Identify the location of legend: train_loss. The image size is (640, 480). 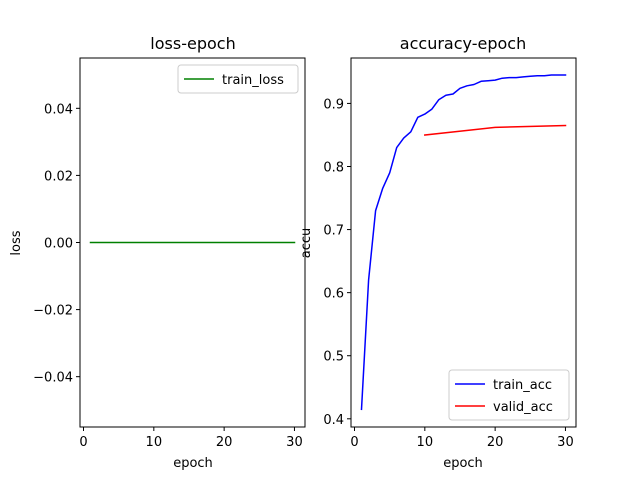
(238, 79).